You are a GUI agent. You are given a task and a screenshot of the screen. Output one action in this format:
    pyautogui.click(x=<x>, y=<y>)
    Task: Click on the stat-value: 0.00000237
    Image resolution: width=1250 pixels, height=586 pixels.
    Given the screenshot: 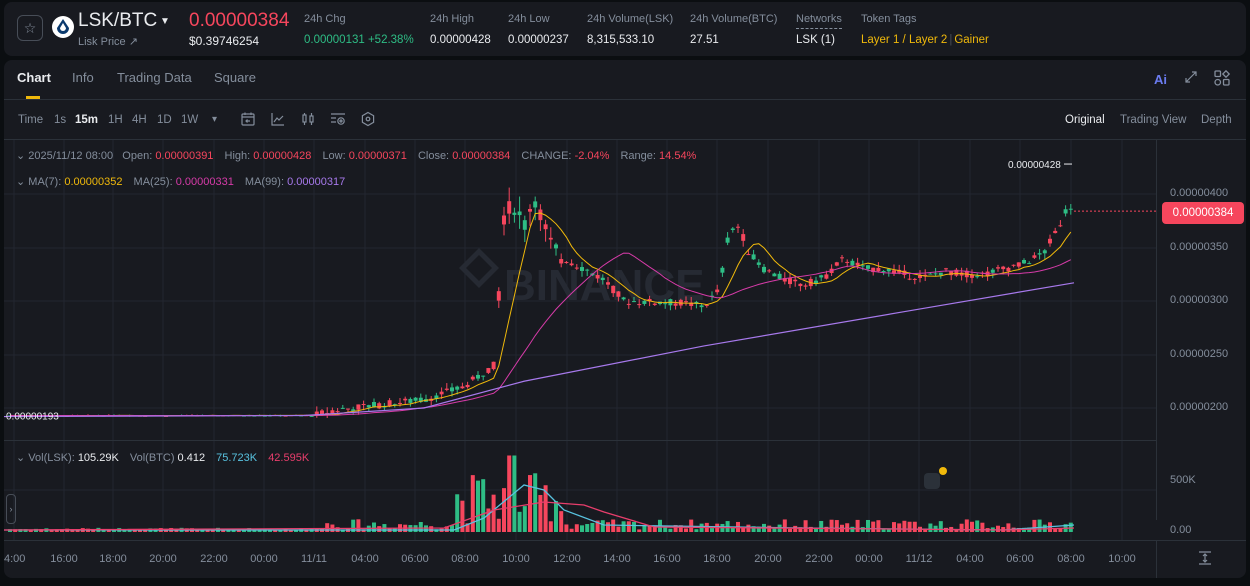 What is the action you would take?
    pyautogui.click(x=538, y=40)
    